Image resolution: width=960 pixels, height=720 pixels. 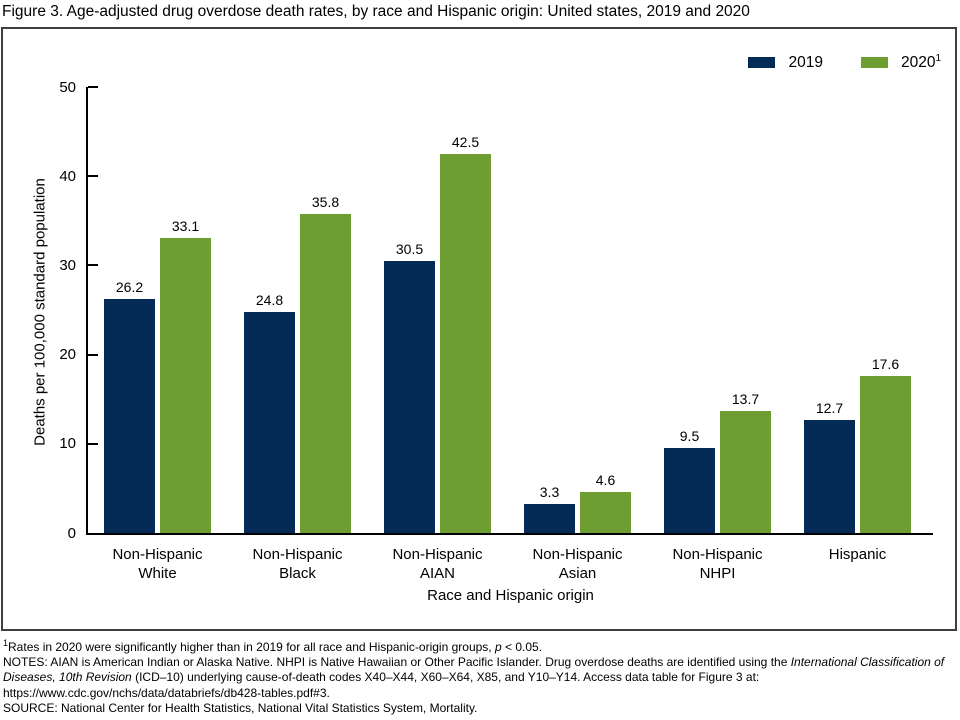 What do you see at coordinates (325, 201) in the screenshot?
I see `value-label-2020-non-hispanic-black: 35.8` at bounding box center [325, 201].